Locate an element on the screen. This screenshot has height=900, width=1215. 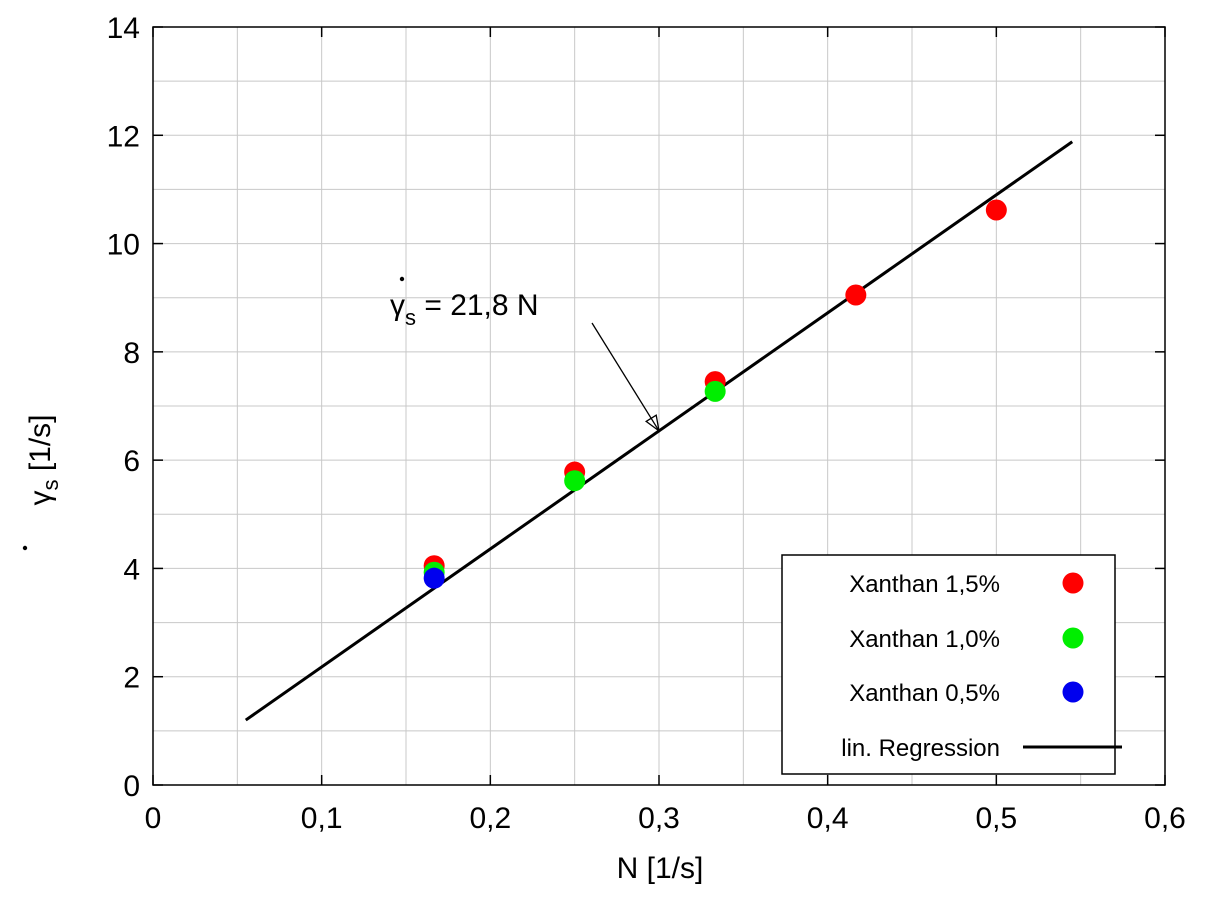
y-tick-label: 2 is located at coordinates (131, 678).